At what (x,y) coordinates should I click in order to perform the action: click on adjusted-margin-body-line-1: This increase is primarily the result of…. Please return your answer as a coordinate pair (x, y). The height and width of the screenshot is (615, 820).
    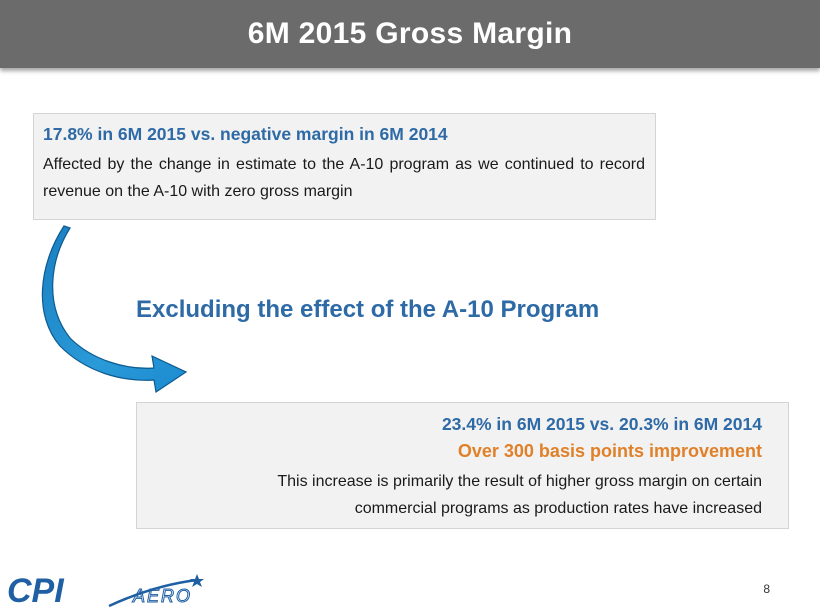
    Looking at the image, I should click on (519, 481).